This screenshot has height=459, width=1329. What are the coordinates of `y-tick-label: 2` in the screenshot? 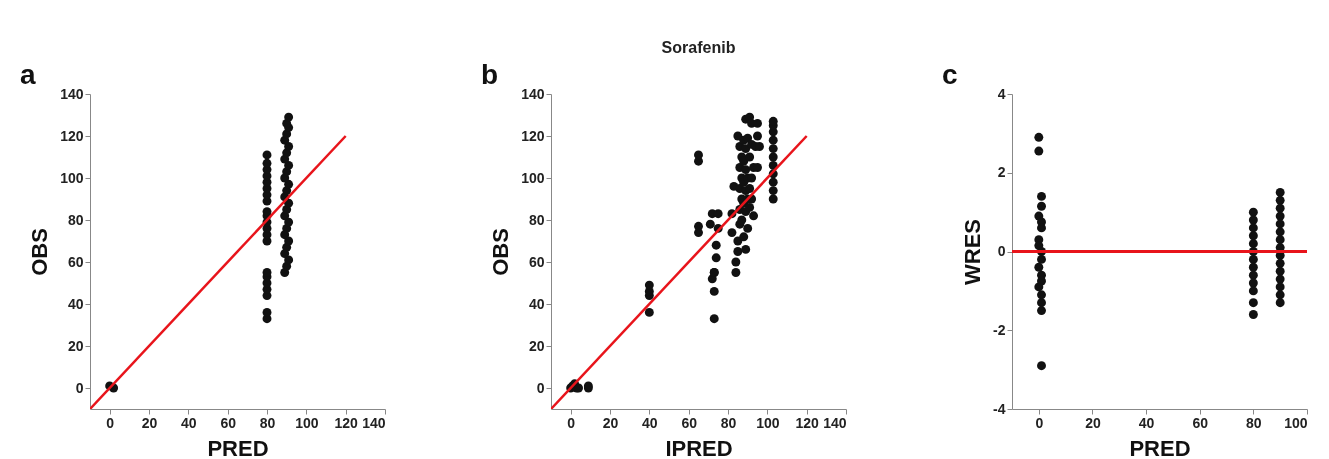 It's located at (1001, 172).